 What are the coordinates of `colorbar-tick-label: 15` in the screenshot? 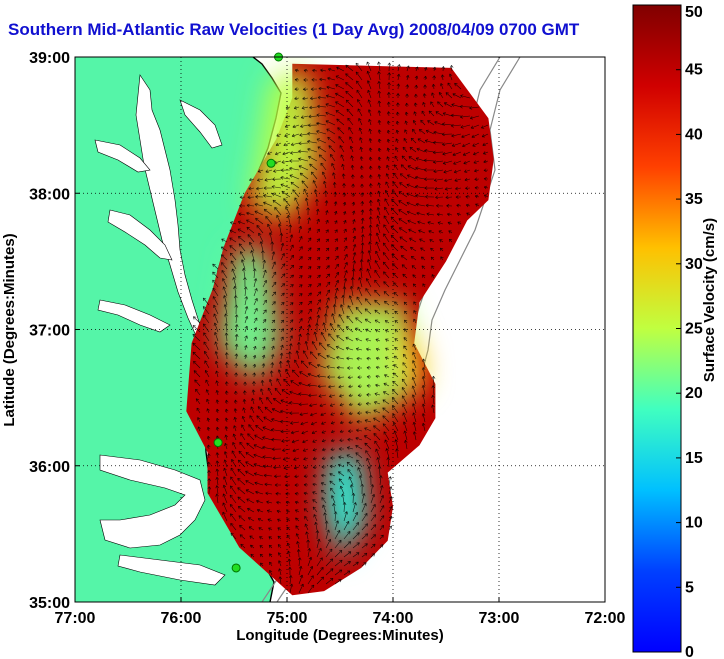 It's located at (694, 458).